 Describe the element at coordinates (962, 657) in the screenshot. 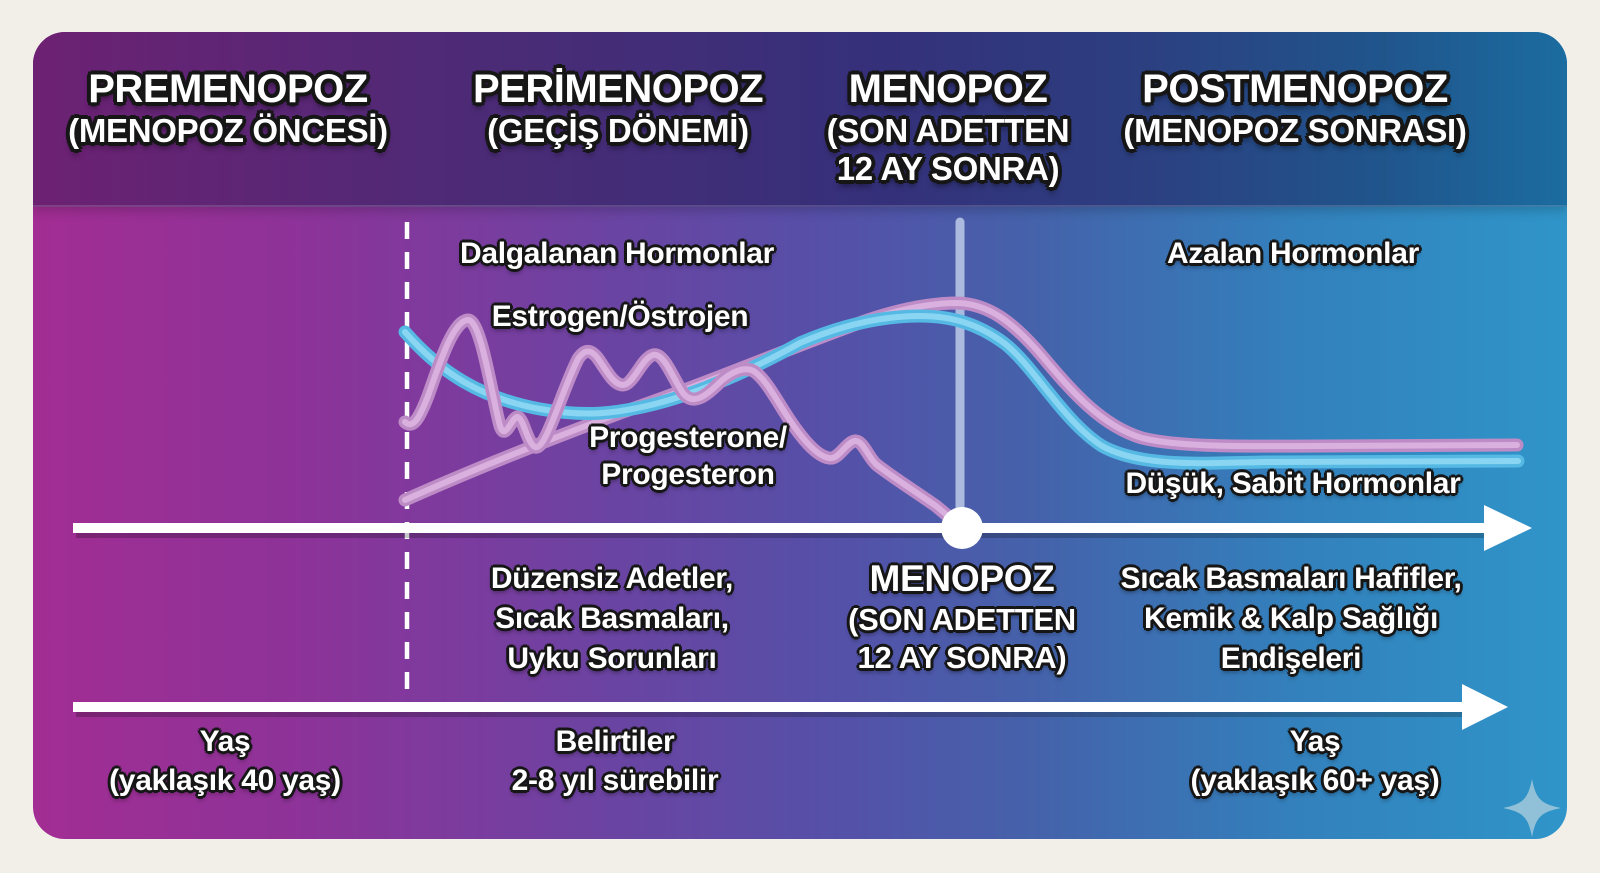

I see `menopause-event-line2: 12 AY SONRA)` at that location.